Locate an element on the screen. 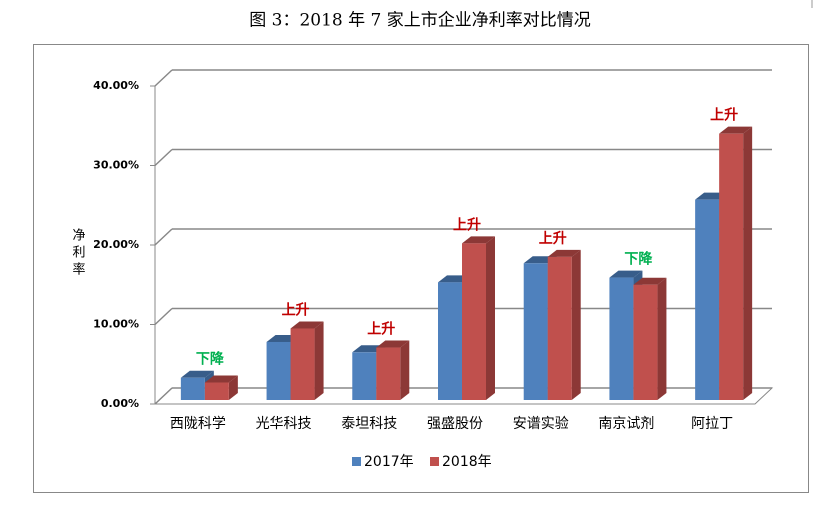 The width and height of the screenshot is (826, 523). x-tick-label: 强盛股份 is located at coordinates (455, 424).